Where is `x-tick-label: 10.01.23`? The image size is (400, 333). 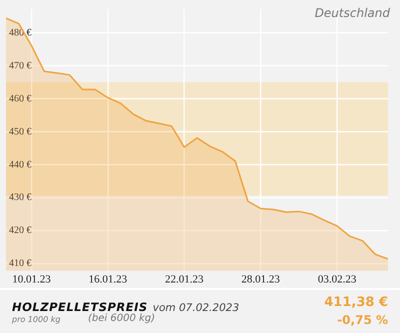
x-tick-label: 10.01.23 is located at coordinates (32, 279).